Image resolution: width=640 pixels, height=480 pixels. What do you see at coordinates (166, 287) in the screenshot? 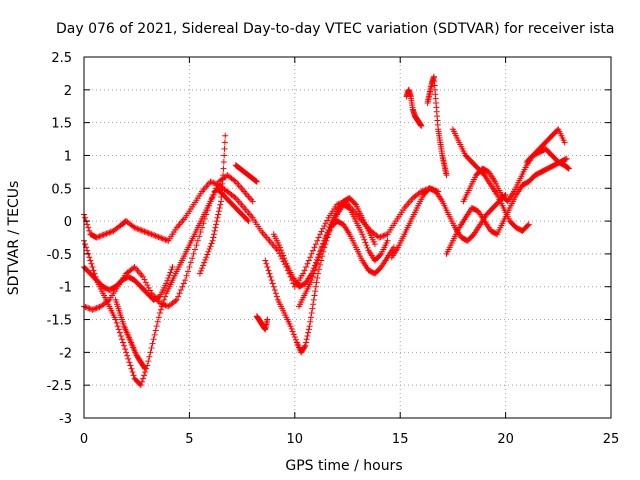
I see `series-trace-b` at bounding box center [166, 287].